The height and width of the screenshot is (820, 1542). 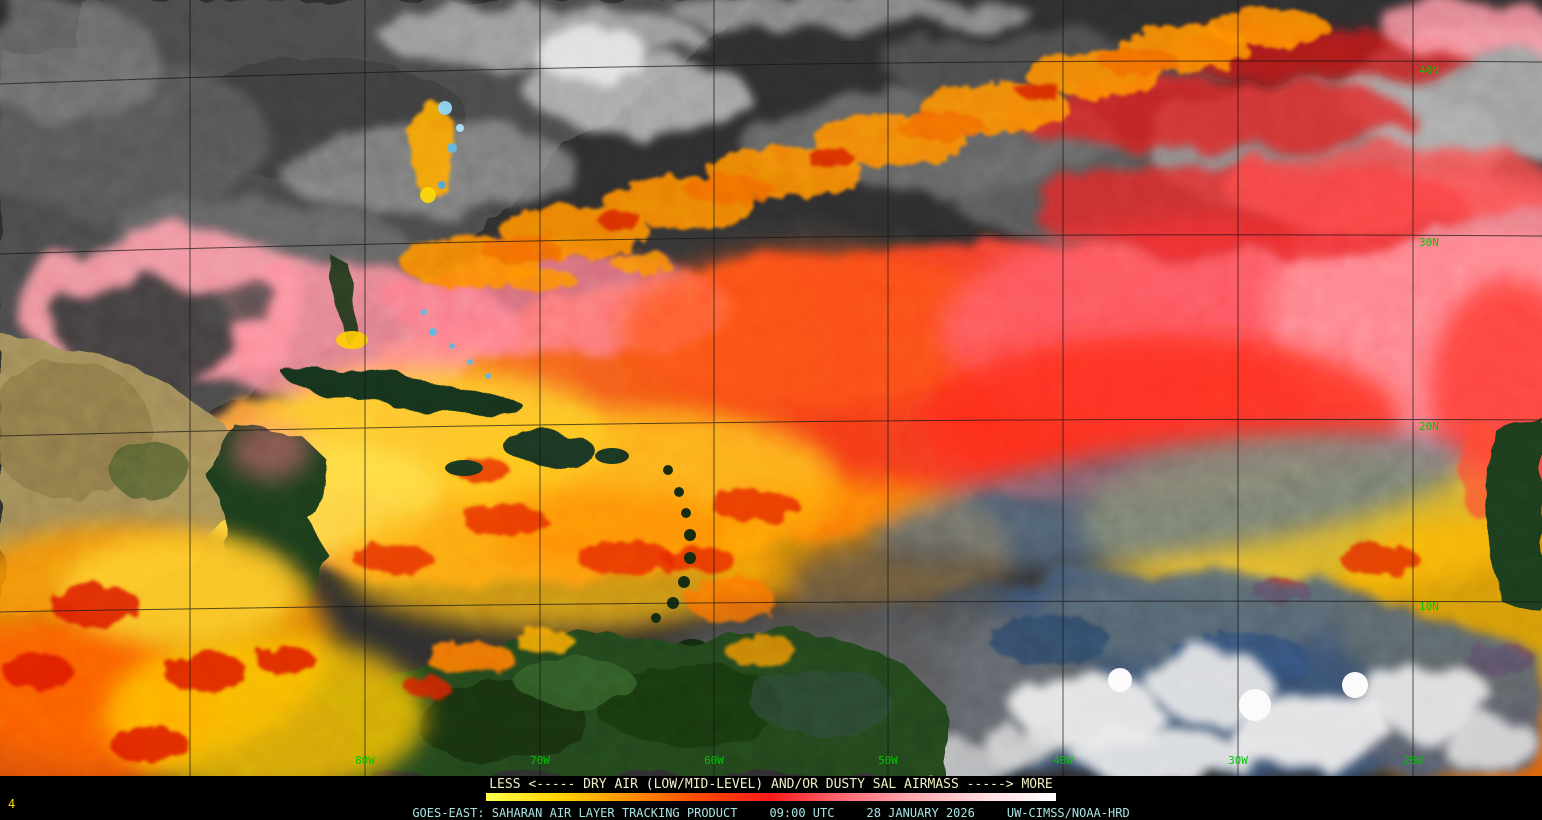 I want to click on lon-label-30w: 30W, so click(x=1238, y=760).